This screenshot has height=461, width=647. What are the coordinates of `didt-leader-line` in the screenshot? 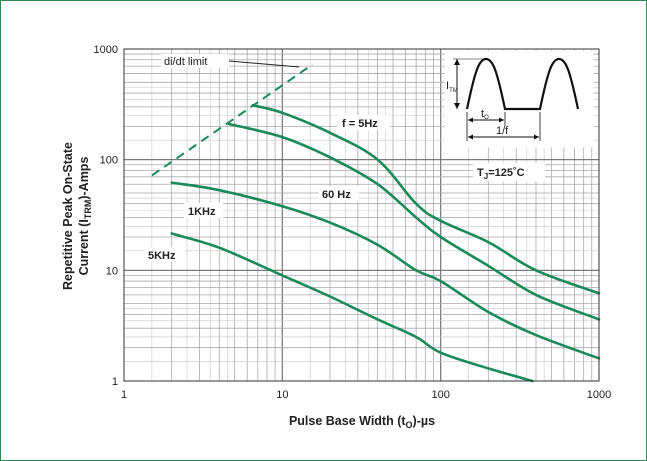 It's located at (264, 64).